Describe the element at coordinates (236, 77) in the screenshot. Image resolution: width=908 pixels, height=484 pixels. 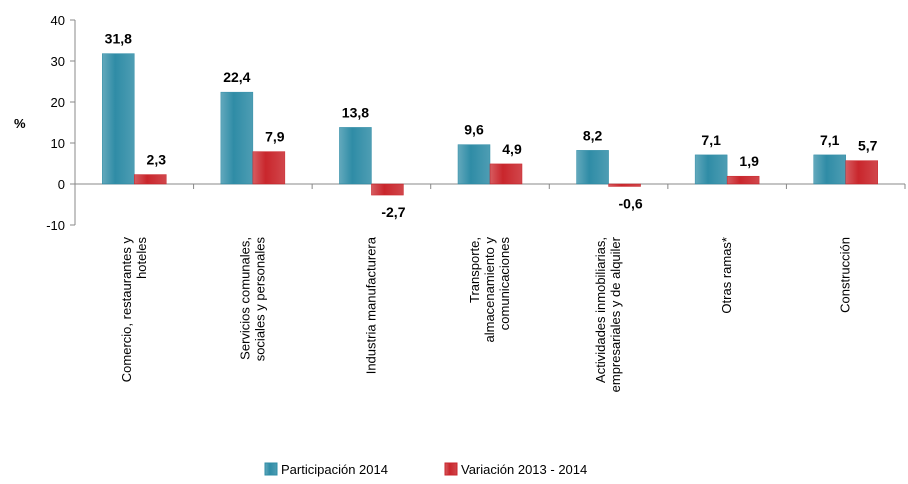
I see `value-label: 22,4` at that location.